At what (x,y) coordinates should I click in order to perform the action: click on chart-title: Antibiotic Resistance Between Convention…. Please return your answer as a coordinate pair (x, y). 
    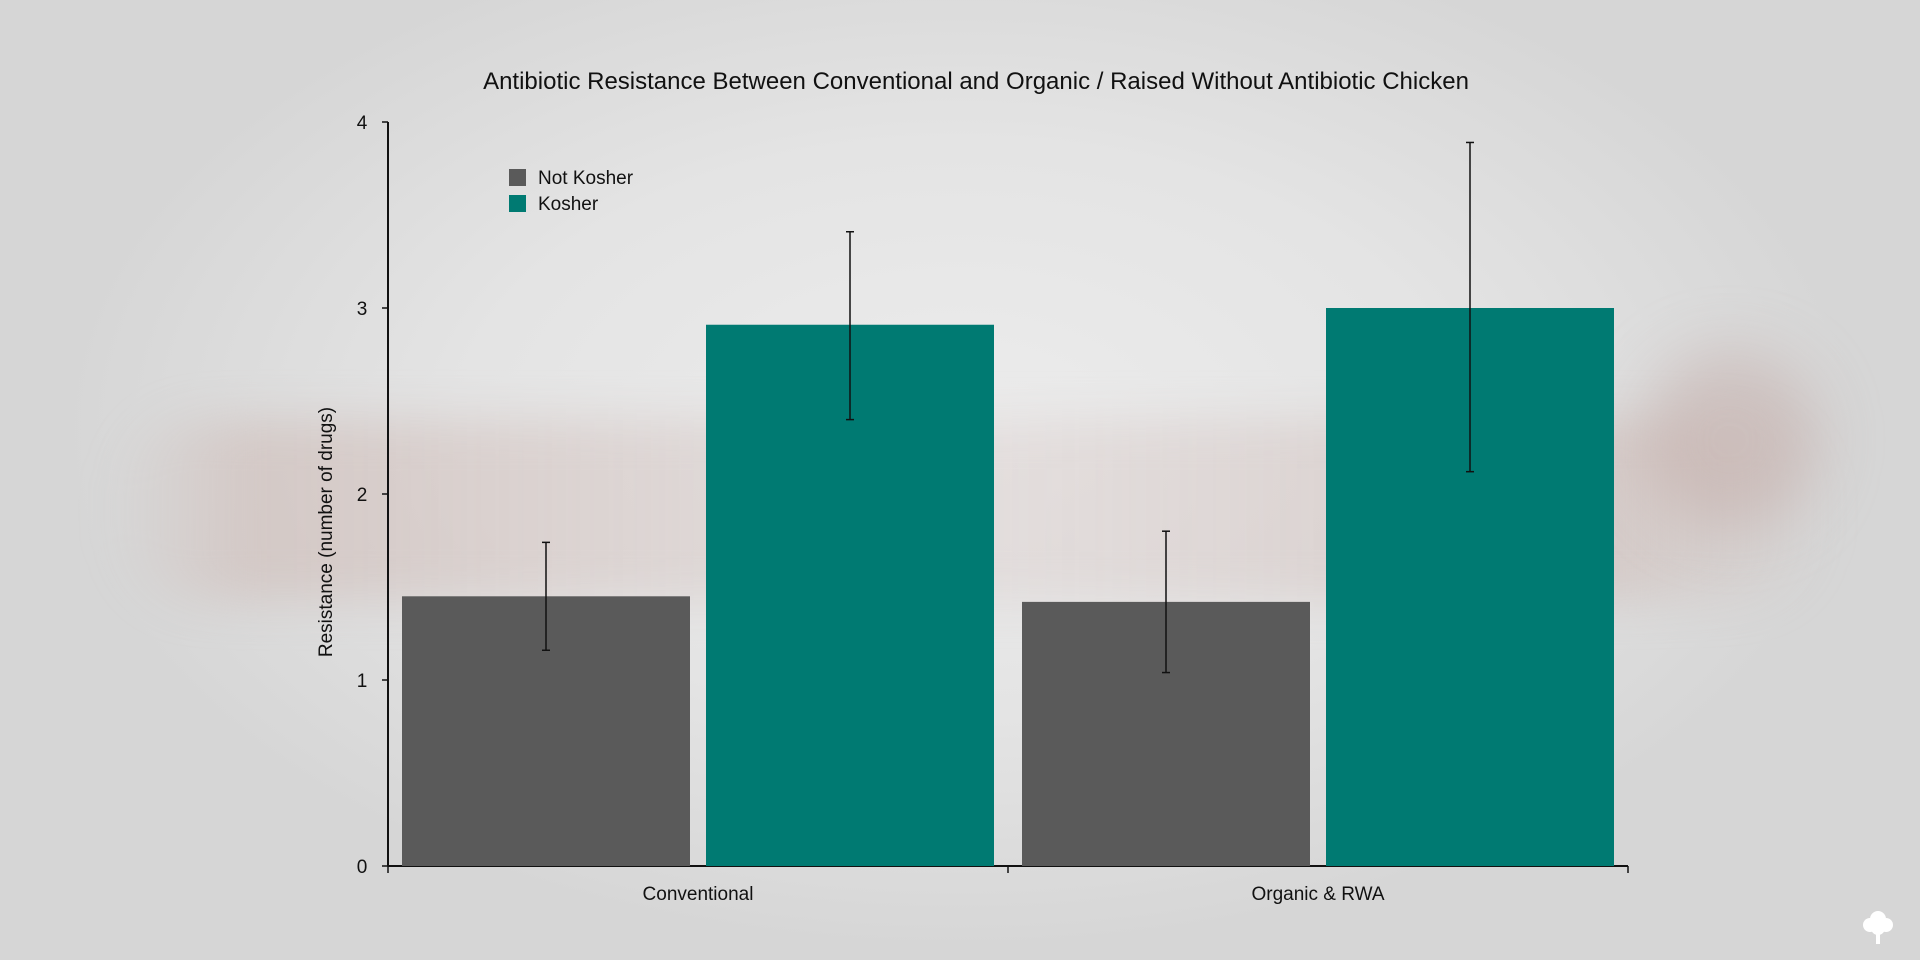
    Looking at the image, I should click on (976, 81).